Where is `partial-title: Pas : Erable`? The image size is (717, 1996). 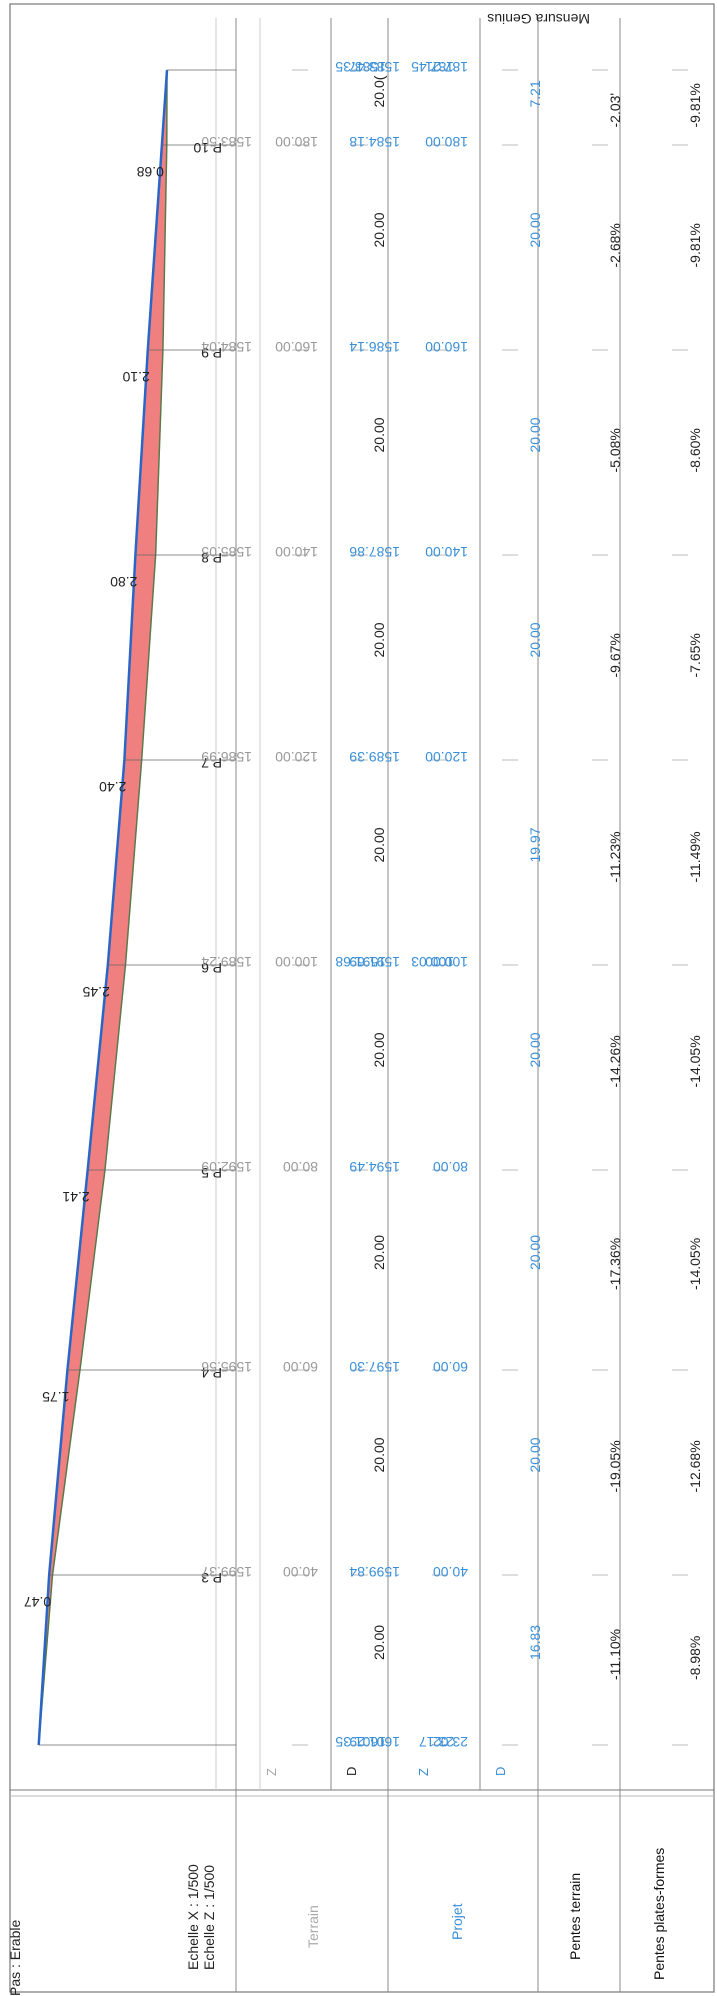 partial-title: Pas : Erable is located at coordinates (15, 1958).